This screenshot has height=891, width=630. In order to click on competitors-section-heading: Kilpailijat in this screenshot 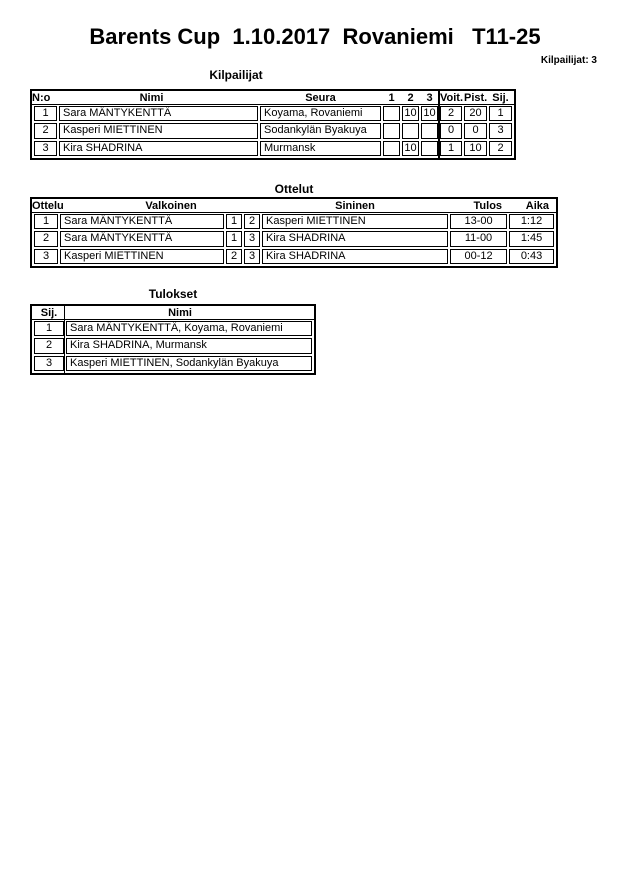, I will do `click(236, 75)`.